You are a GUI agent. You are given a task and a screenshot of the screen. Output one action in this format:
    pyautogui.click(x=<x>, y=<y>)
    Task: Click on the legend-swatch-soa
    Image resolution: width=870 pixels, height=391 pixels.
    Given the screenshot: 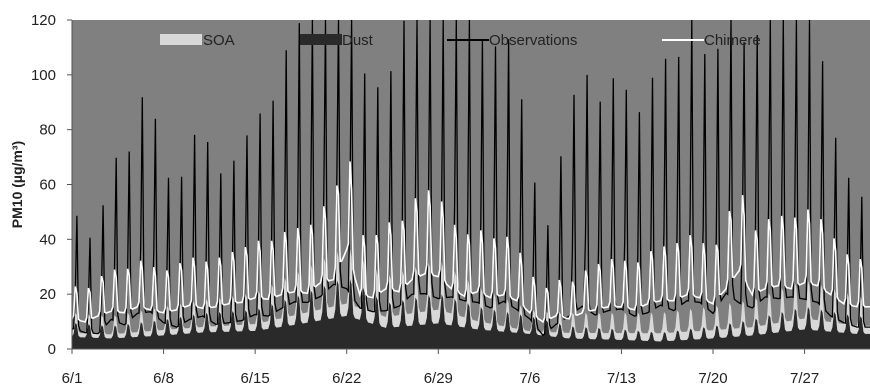 What is the action you would take?
    pyautogui.click(x=181, y=39)
    